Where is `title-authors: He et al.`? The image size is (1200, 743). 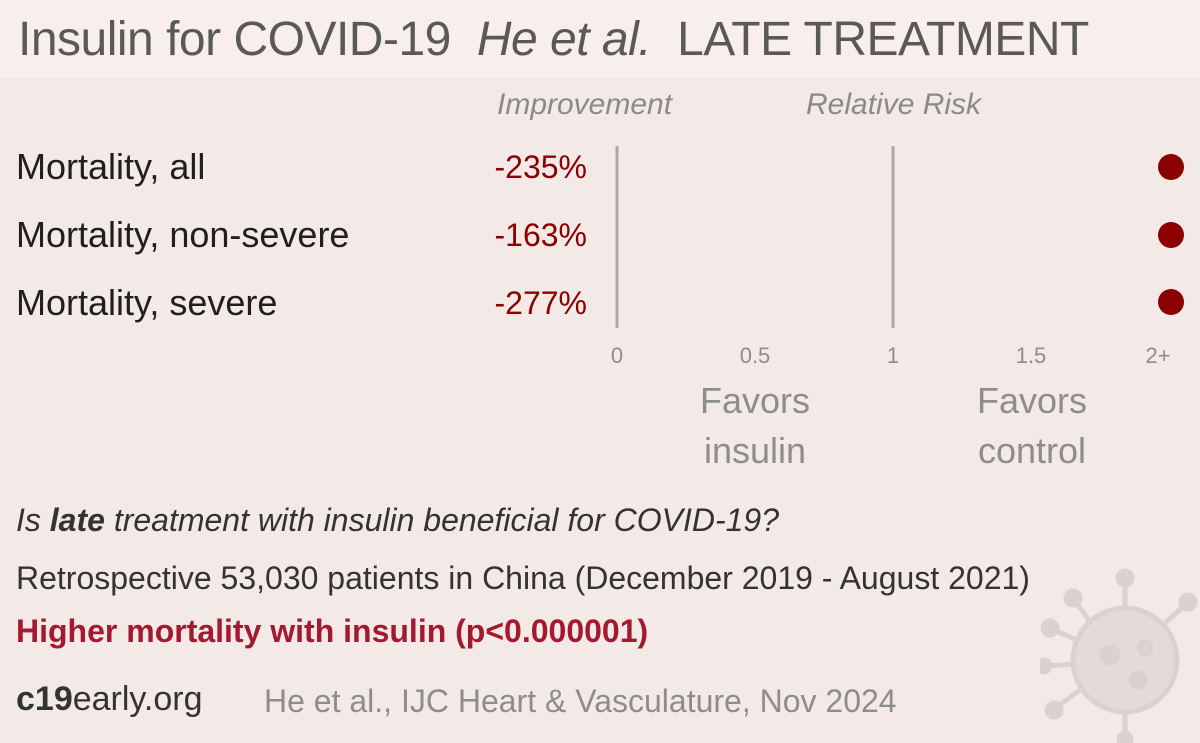
title-authors: He et al. is located at coordinates (564, 39).